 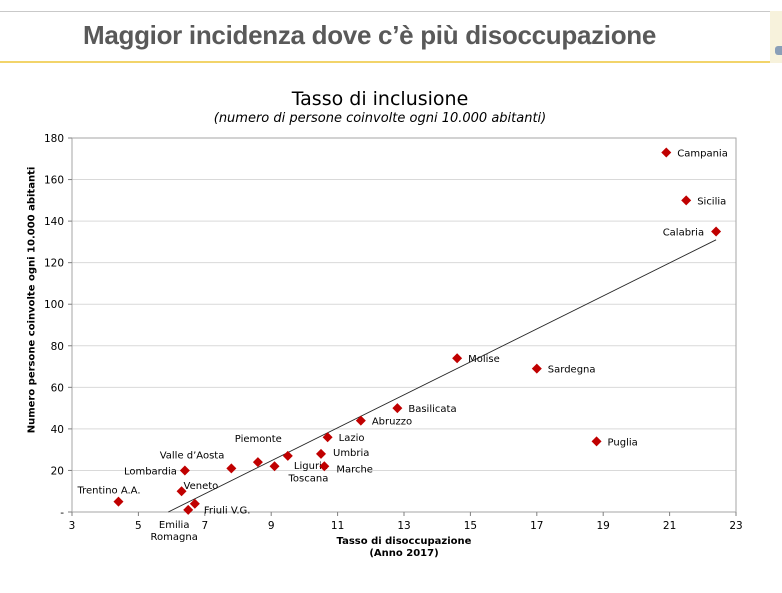 I want to click on side-decoration-mark, so click(x=778, y=50).